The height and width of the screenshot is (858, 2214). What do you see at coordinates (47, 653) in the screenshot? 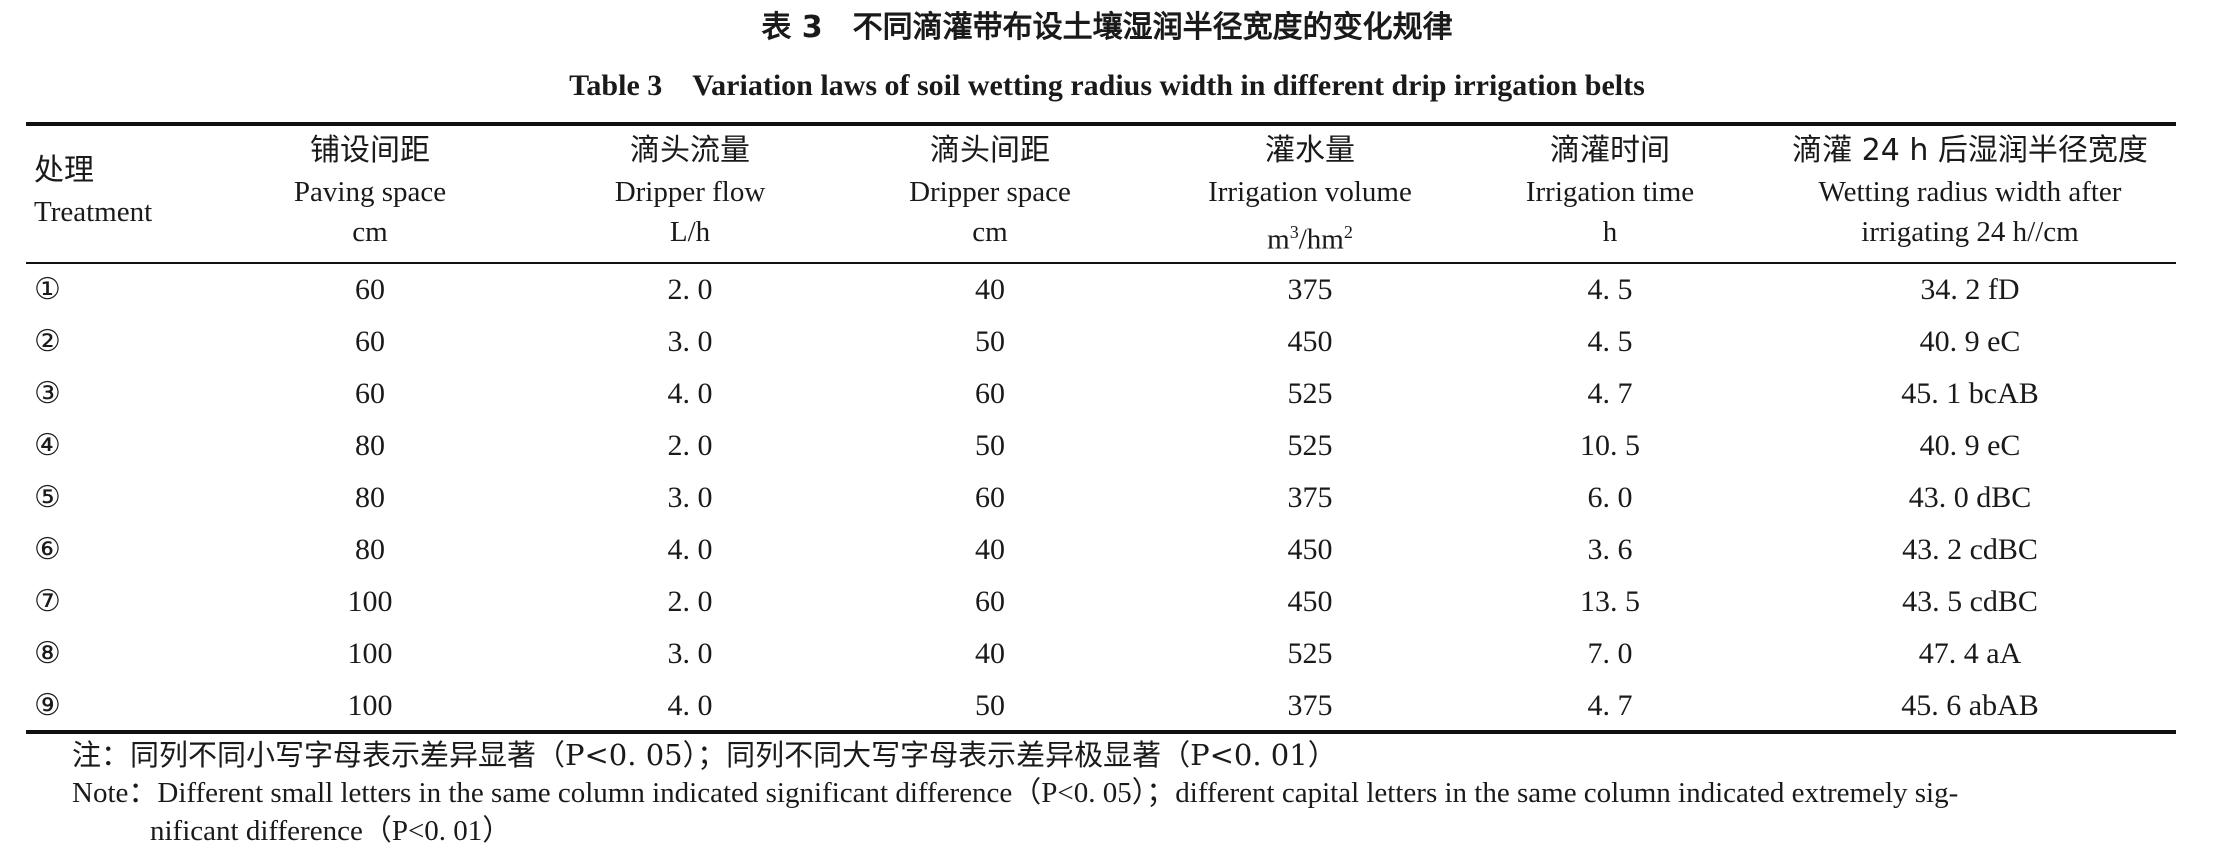
I see `cell-treatment: ⑧` at bounding box center [47, 653].